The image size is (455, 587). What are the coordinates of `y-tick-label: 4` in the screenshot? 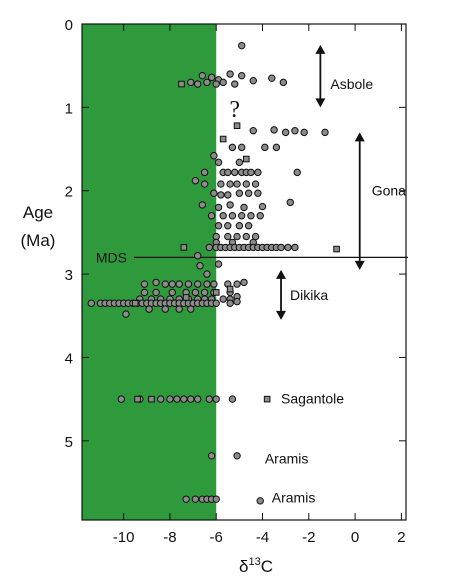 It's located at (69, 358).